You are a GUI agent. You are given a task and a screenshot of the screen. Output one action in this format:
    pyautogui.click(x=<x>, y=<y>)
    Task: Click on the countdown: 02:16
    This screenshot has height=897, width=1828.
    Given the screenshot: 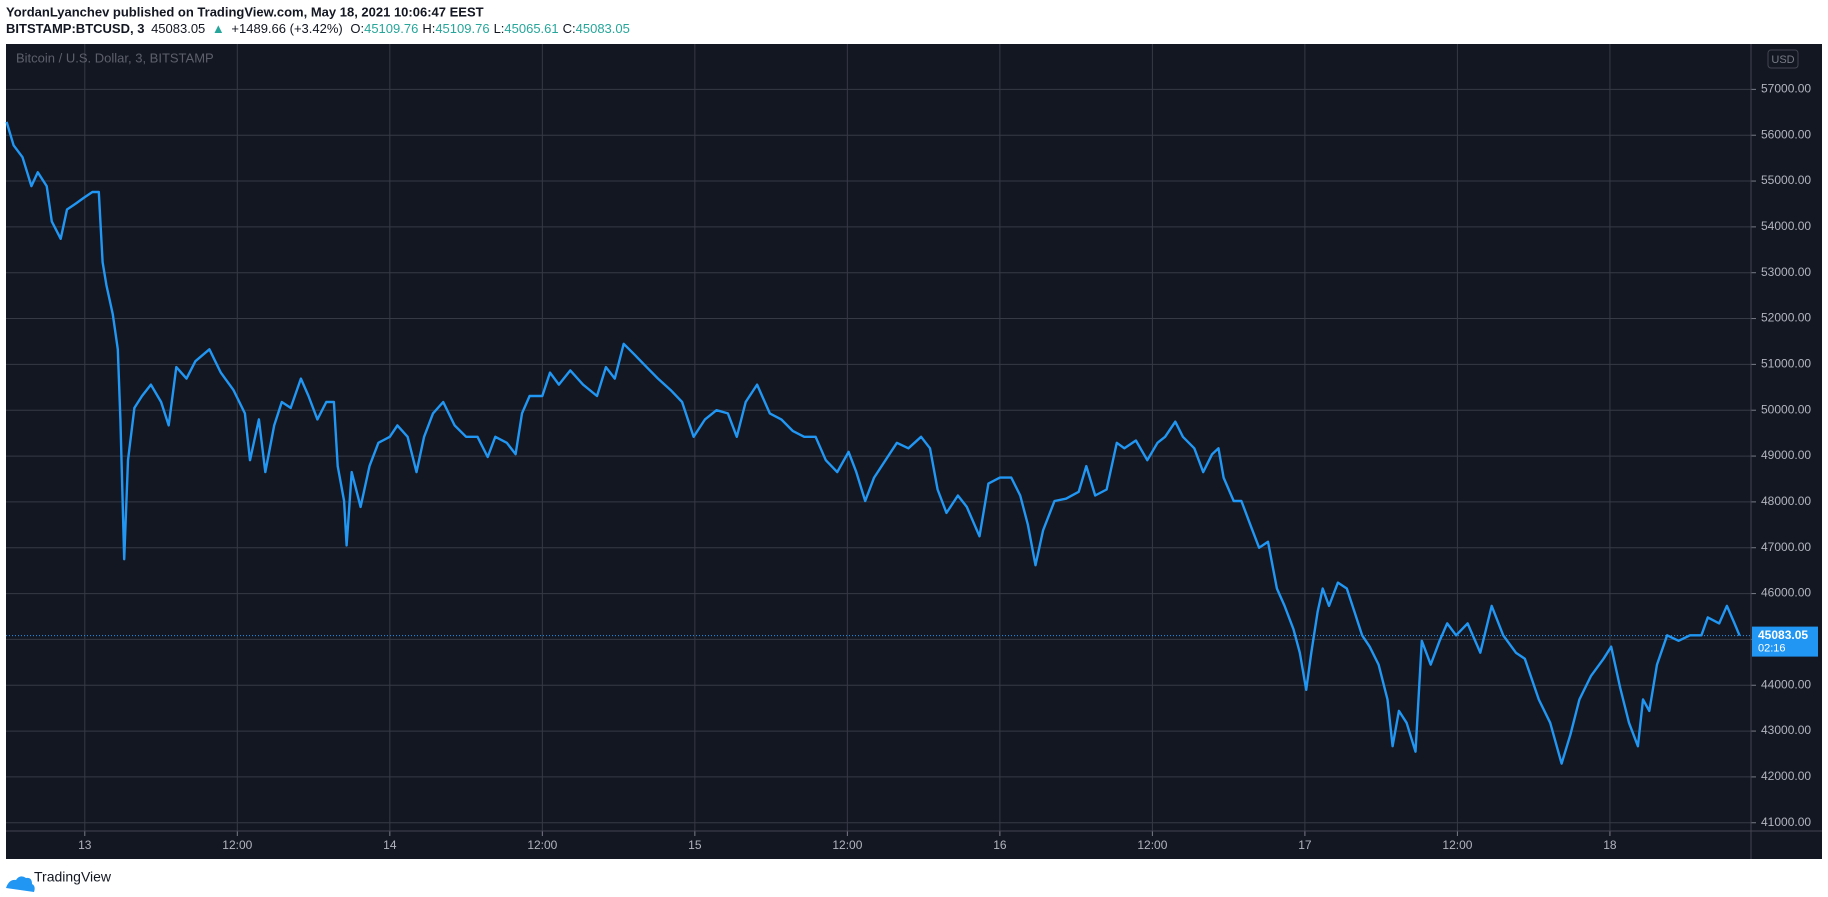 What is the action you would take?
    pyautogui.click(x=1772, y=649)
    